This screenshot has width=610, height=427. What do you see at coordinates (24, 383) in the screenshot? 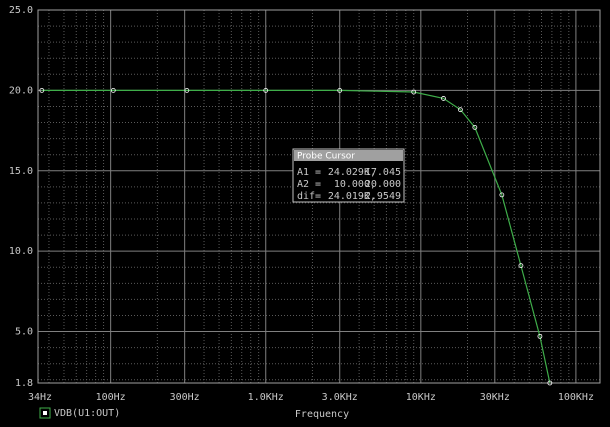
I see `y-tick-label: 1.8` at bounding box center [24, 383].